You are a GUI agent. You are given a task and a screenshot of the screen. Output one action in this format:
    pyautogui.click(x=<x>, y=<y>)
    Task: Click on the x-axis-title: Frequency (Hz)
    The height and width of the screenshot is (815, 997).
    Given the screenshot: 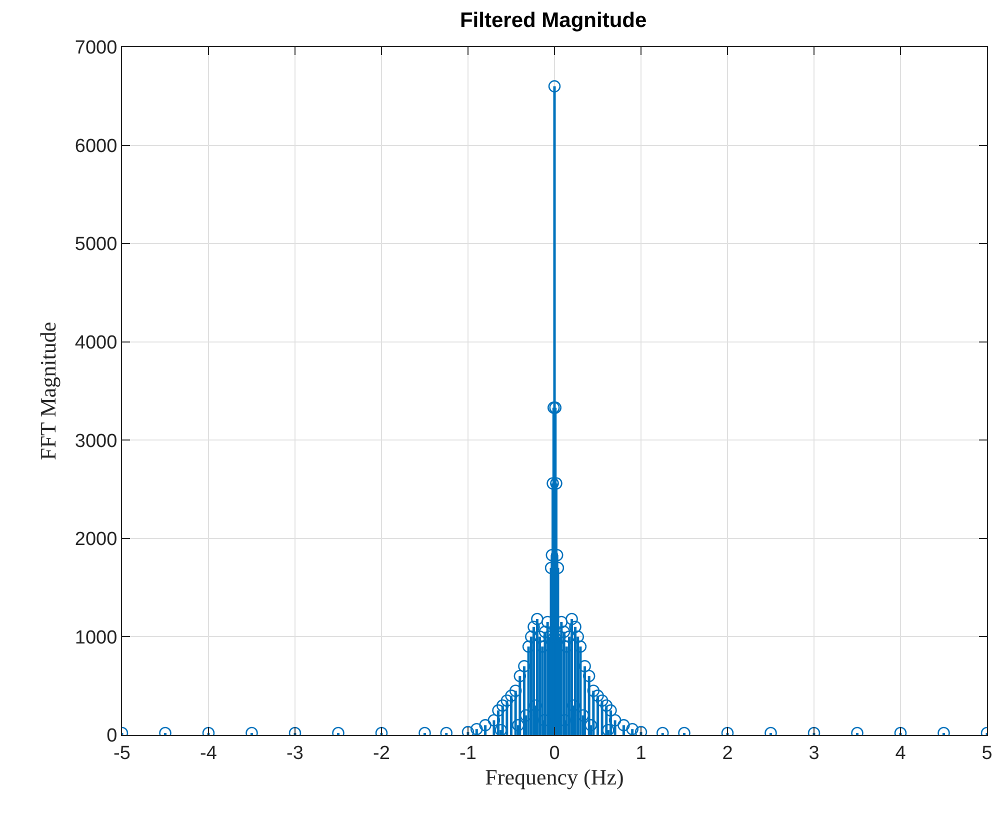 What is the action you would take?
    pyautogui.click(x=554, y=777)
    